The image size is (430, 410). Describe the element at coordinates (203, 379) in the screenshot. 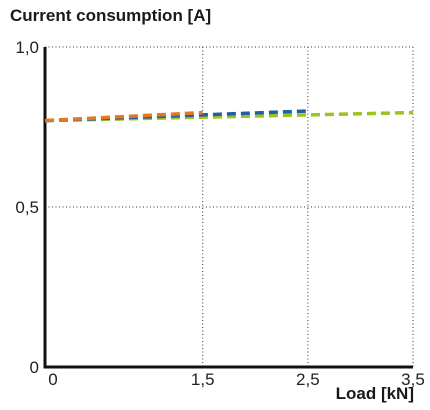

I see `x-tick-label: 1,5` at that location.